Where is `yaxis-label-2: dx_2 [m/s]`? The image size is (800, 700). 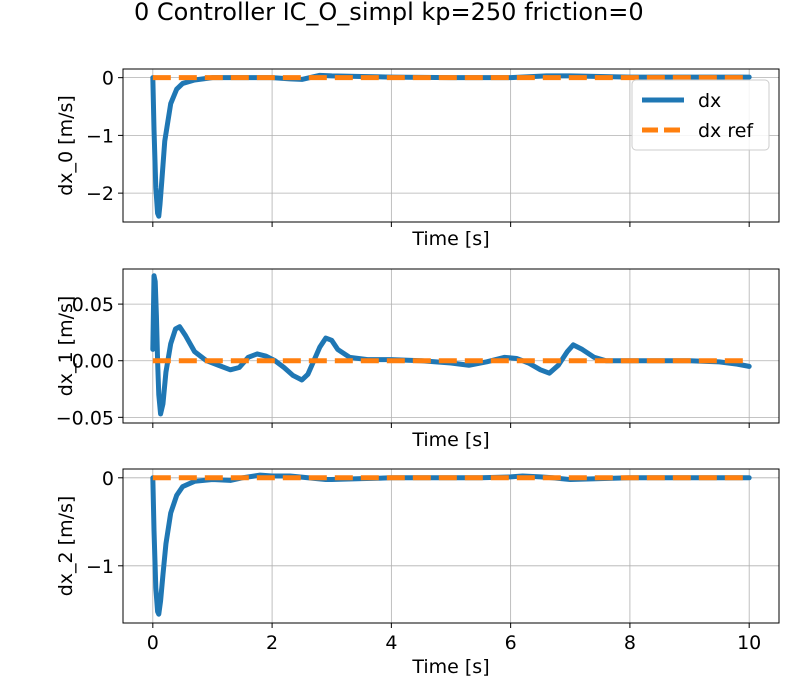
yaxis-label-2: dx_2 [m/s] is located at coordinates (66, 546).